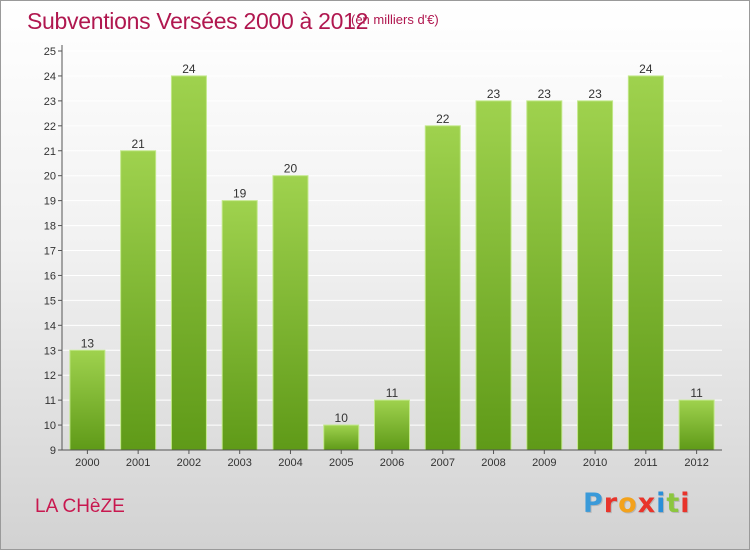  Describe the element at coordinates (87, 400) in the screenshot. I see `bar-2000` at that location.